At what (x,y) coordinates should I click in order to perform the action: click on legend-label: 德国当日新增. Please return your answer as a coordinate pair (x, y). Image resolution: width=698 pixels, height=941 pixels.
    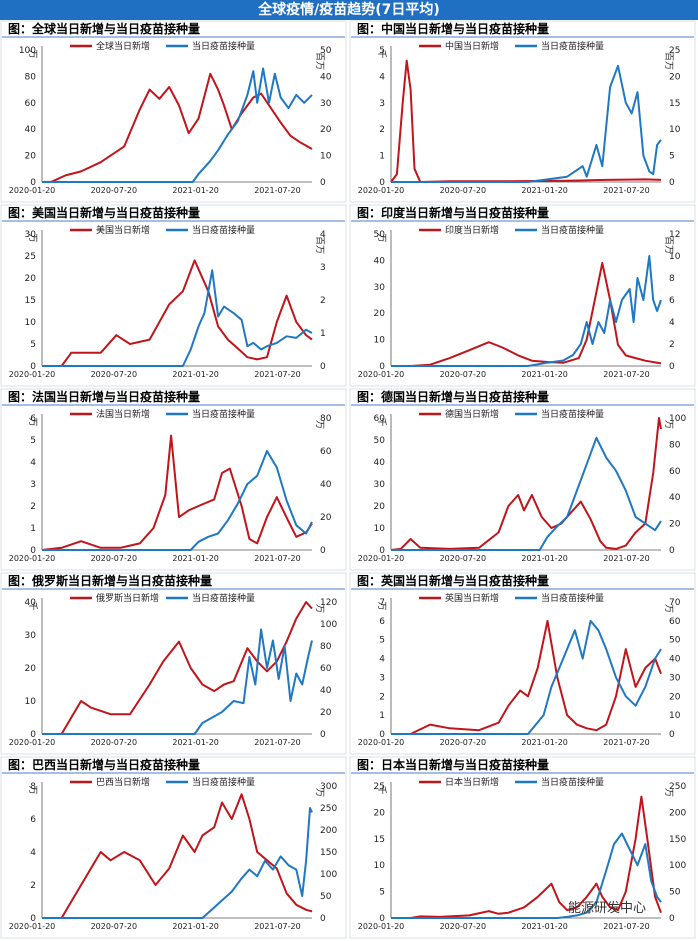
    Looking at the image, I should click on (472, 414).